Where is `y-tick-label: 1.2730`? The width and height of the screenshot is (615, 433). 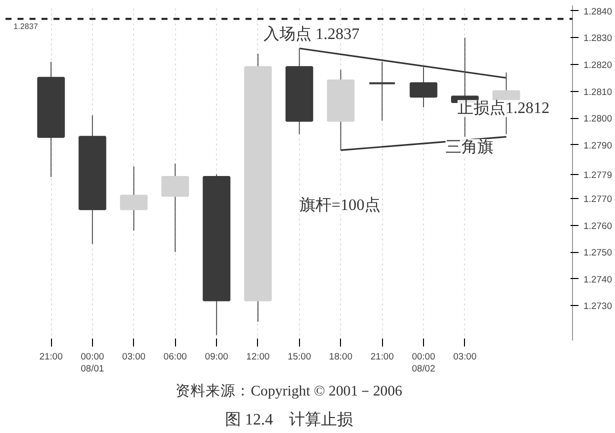
y-tick-label: 1.2730 is located at coordinates (598, 306).